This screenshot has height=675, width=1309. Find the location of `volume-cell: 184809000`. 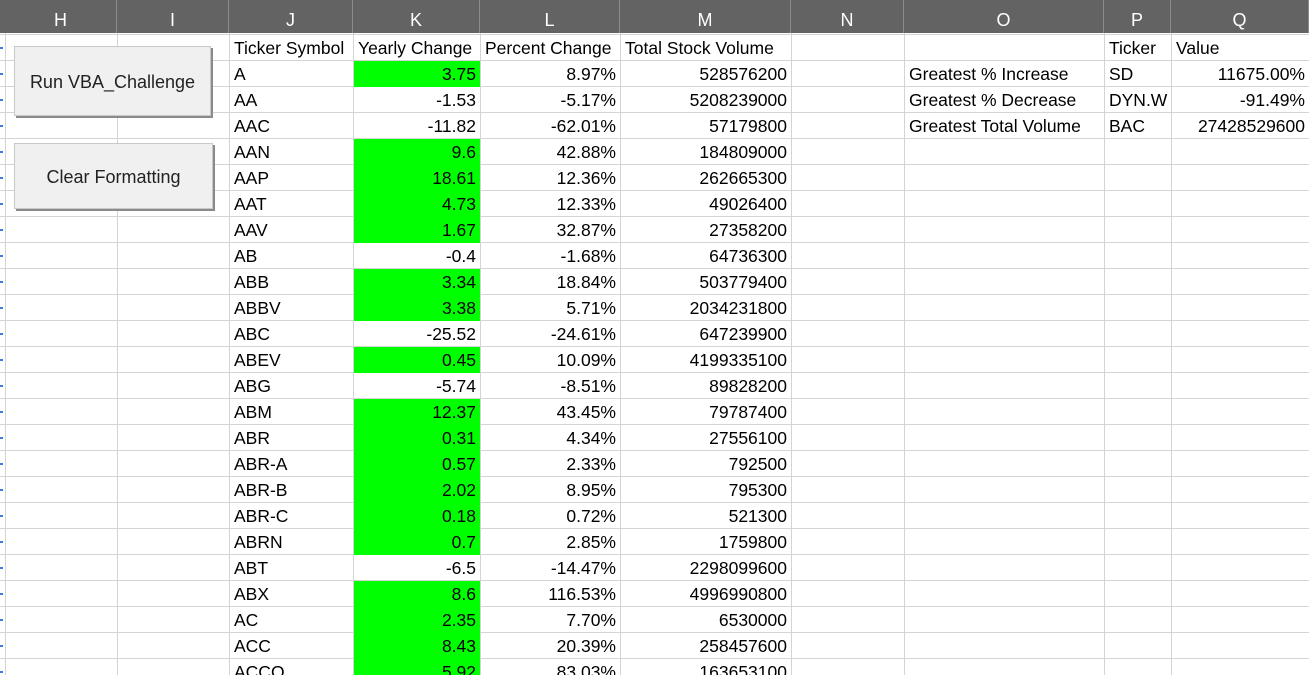

volume-cell: 184809000 is located at coordinates (743, 152).